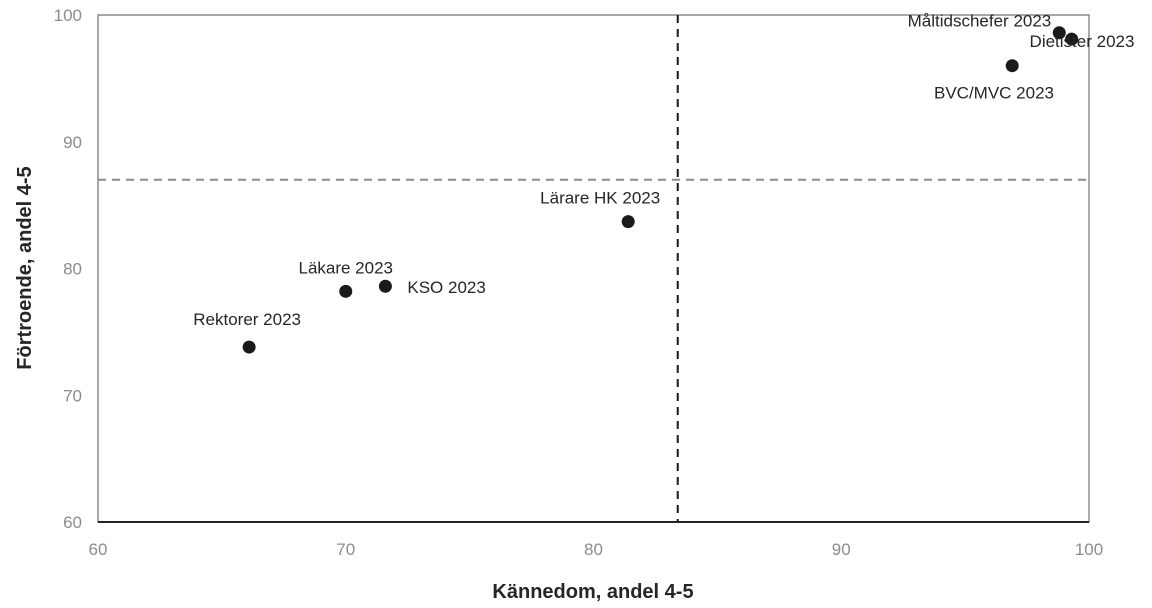  Describe the element at coordinates (68, 15) in the screenshot. I see `y-tick-label: 100` at that location.